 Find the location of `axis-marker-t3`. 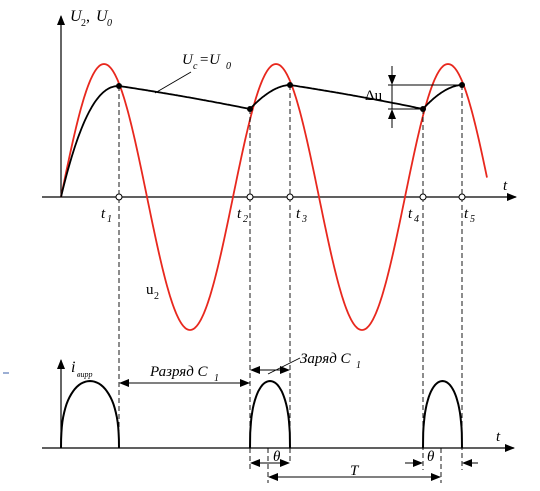

axis-marker-t3 is located at coordinates (290, 197).